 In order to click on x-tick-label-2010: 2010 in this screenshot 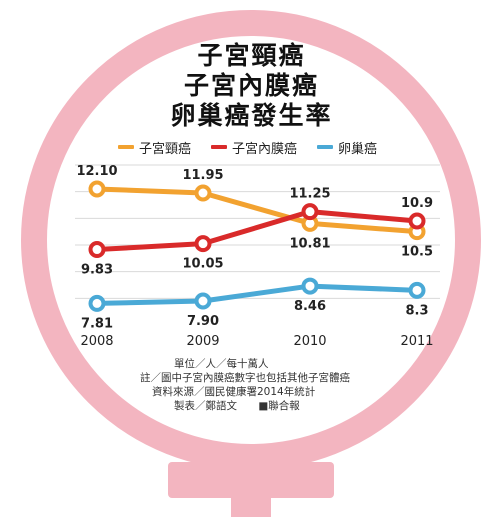, I will do `click(309, 341)`.